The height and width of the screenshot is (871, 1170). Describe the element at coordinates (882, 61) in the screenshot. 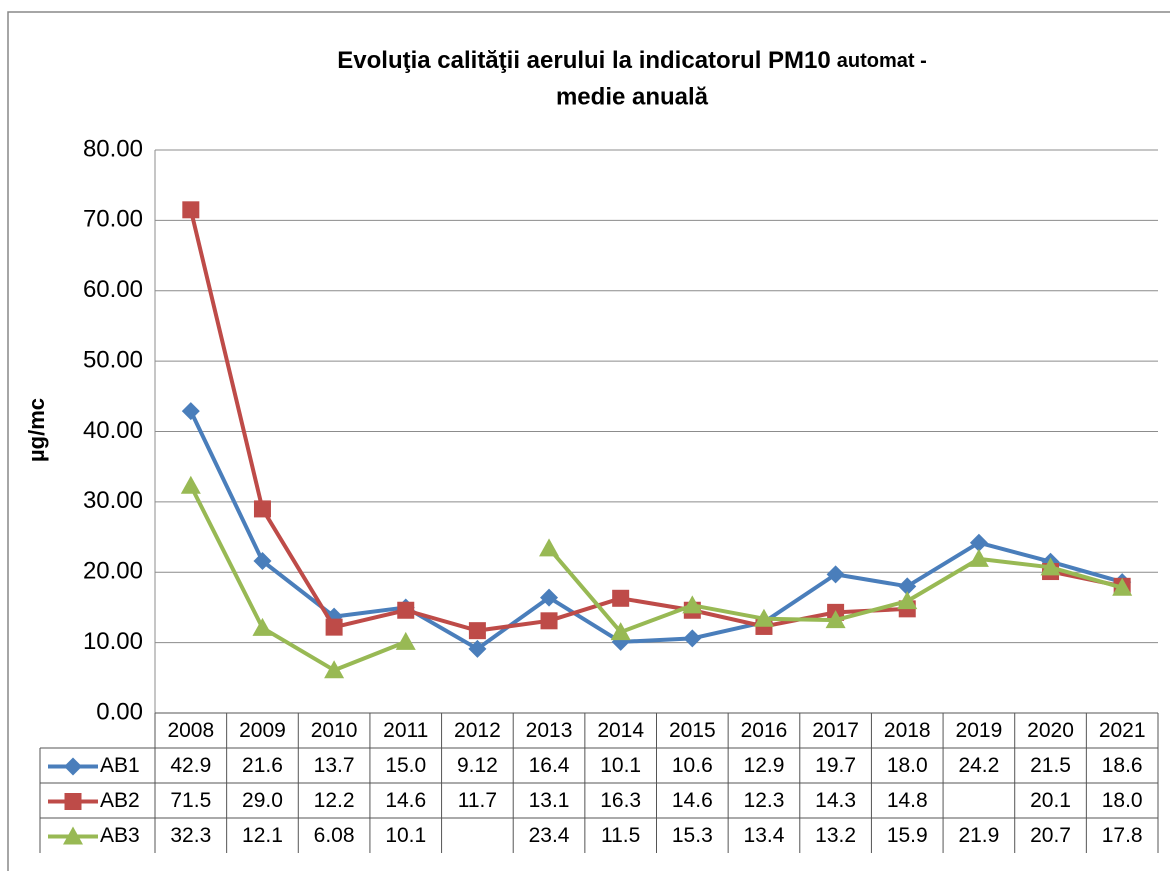

I see `title-suffix: automat -` at that location.